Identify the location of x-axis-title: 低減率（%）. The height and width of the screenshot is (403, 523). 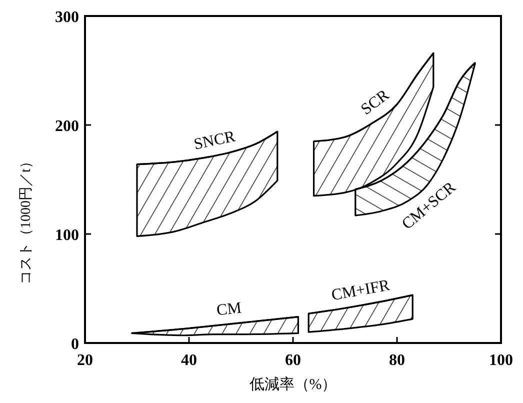
(293, 384).